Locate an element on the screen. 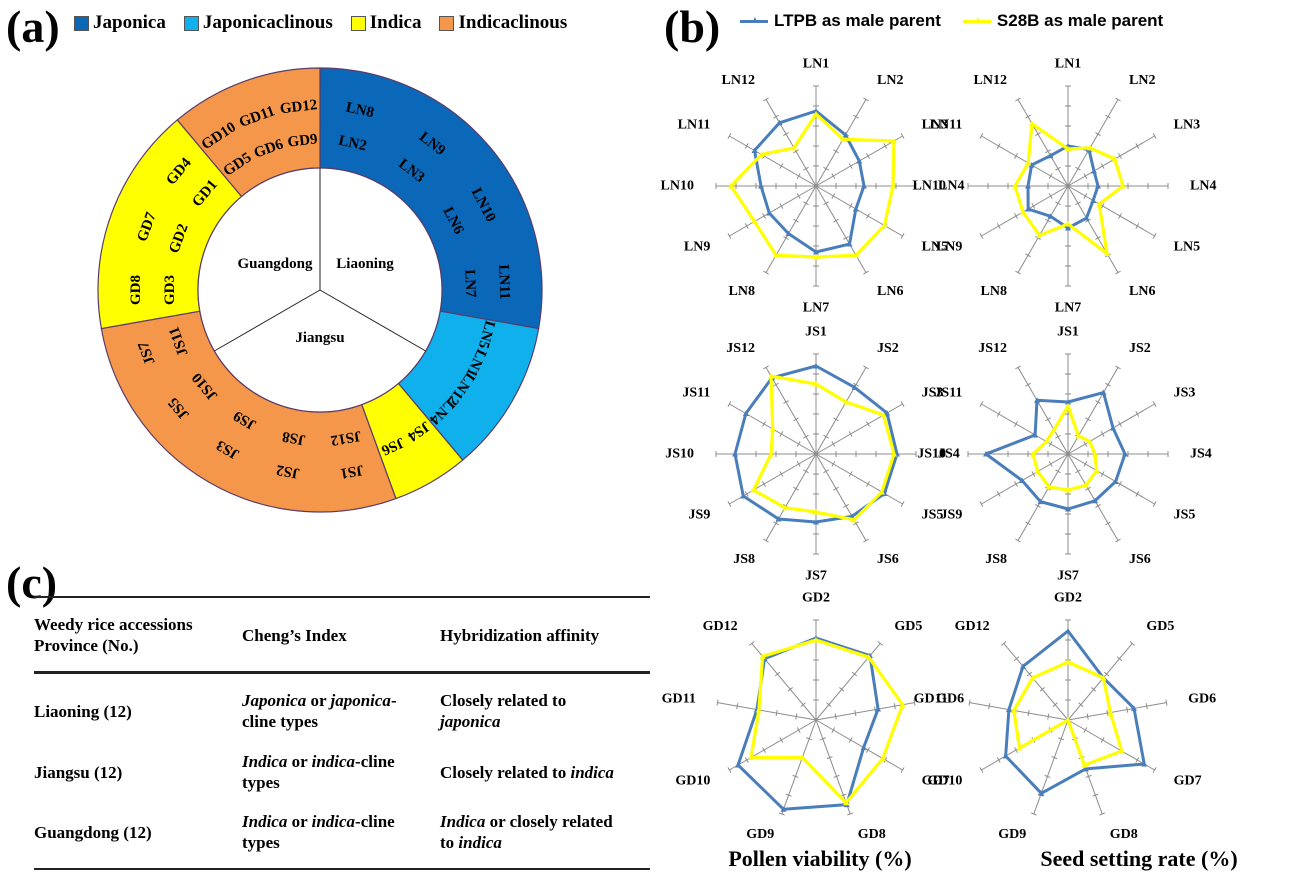  radar-point-s28b-as-male-parent-ln10 is located at coordinates (731, 186).